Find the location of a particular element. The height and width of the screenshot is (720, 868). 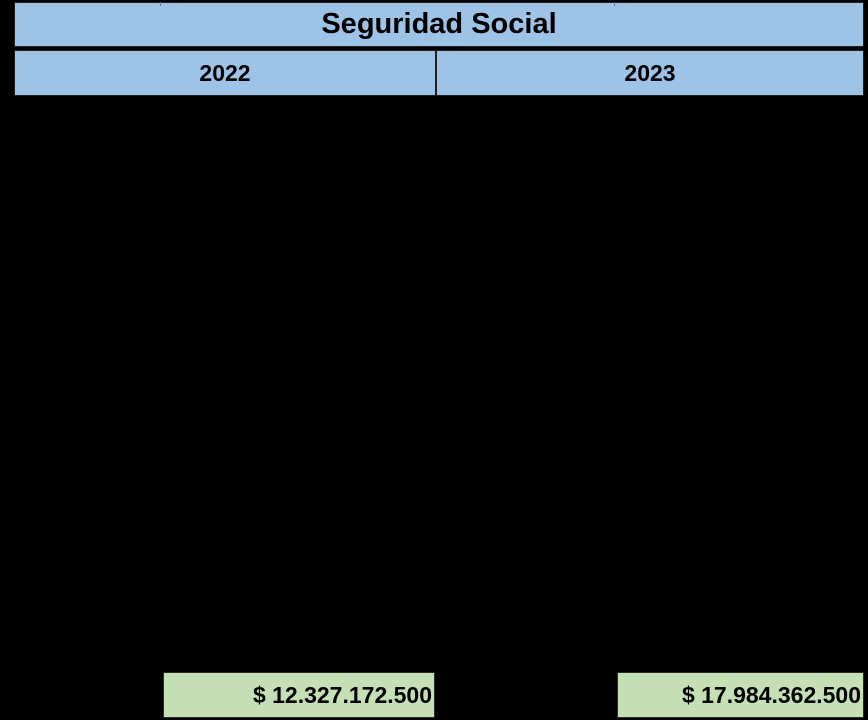

total-value-2023: $ 17.984.362.500 is located at coordinates (740, 695).